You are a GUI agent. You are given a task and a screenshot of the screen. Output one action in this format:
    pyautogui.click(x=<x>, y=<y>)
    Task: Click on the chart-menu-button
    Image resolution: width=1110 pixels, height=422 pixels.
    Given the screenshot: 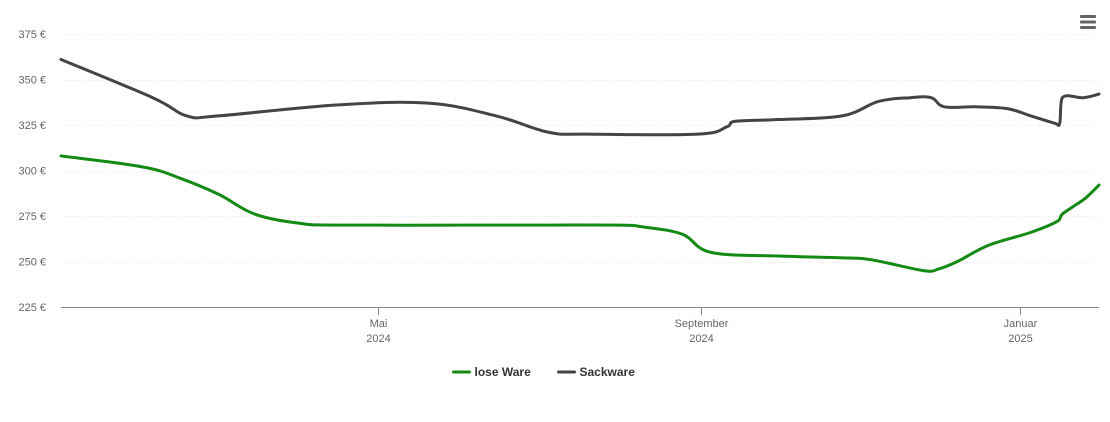 What is the action you would take?
    pyautogui.click(x=1088, y=22)
    